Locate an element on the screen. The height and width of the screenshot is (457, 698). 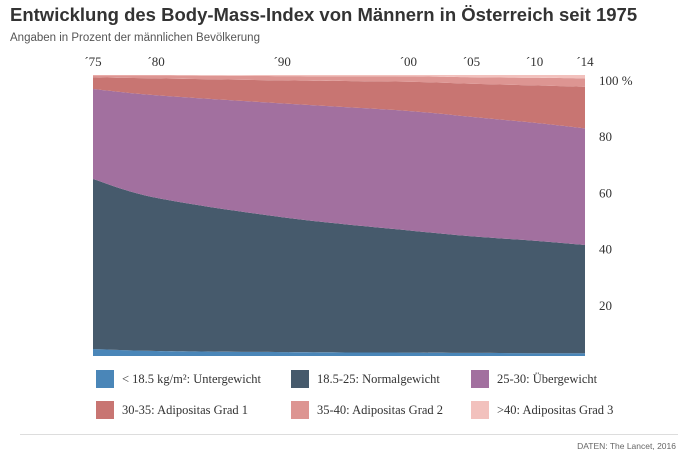
legend-item: 30-35: Adipositas Grad 1 is located at coordinates (172, 410).